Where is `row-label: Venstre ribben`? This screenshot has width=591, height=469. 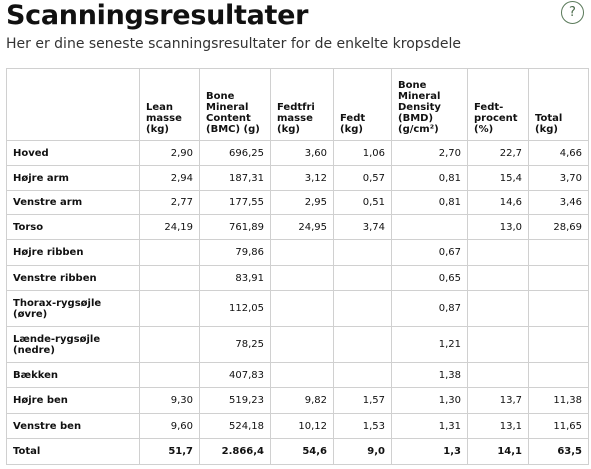
row-label: Venstre ribben is located at coordinates (73, 278).